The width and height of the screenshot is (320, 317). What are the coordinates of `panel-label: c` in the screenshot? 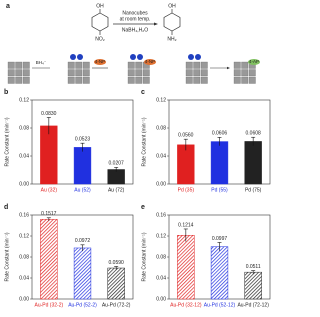 It's located at (143, 92).